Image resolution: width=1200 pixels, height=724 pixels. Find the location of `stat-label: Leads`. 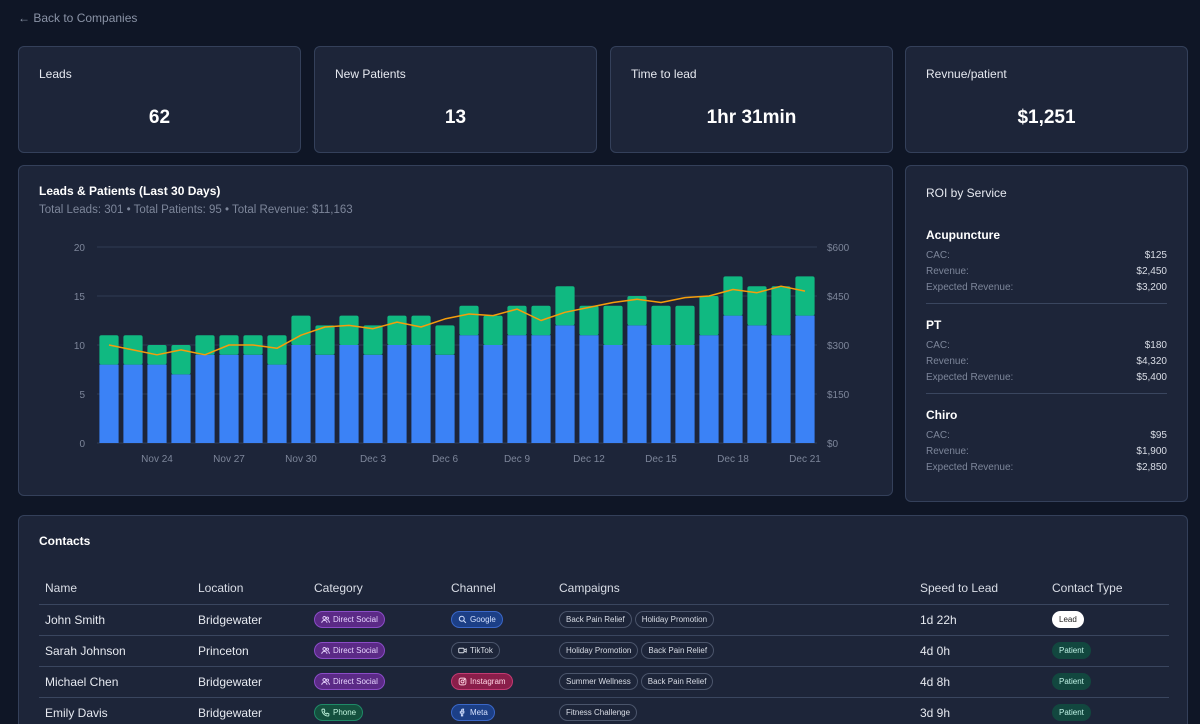

stat-label: Leads is located at coordinates (55, 74).